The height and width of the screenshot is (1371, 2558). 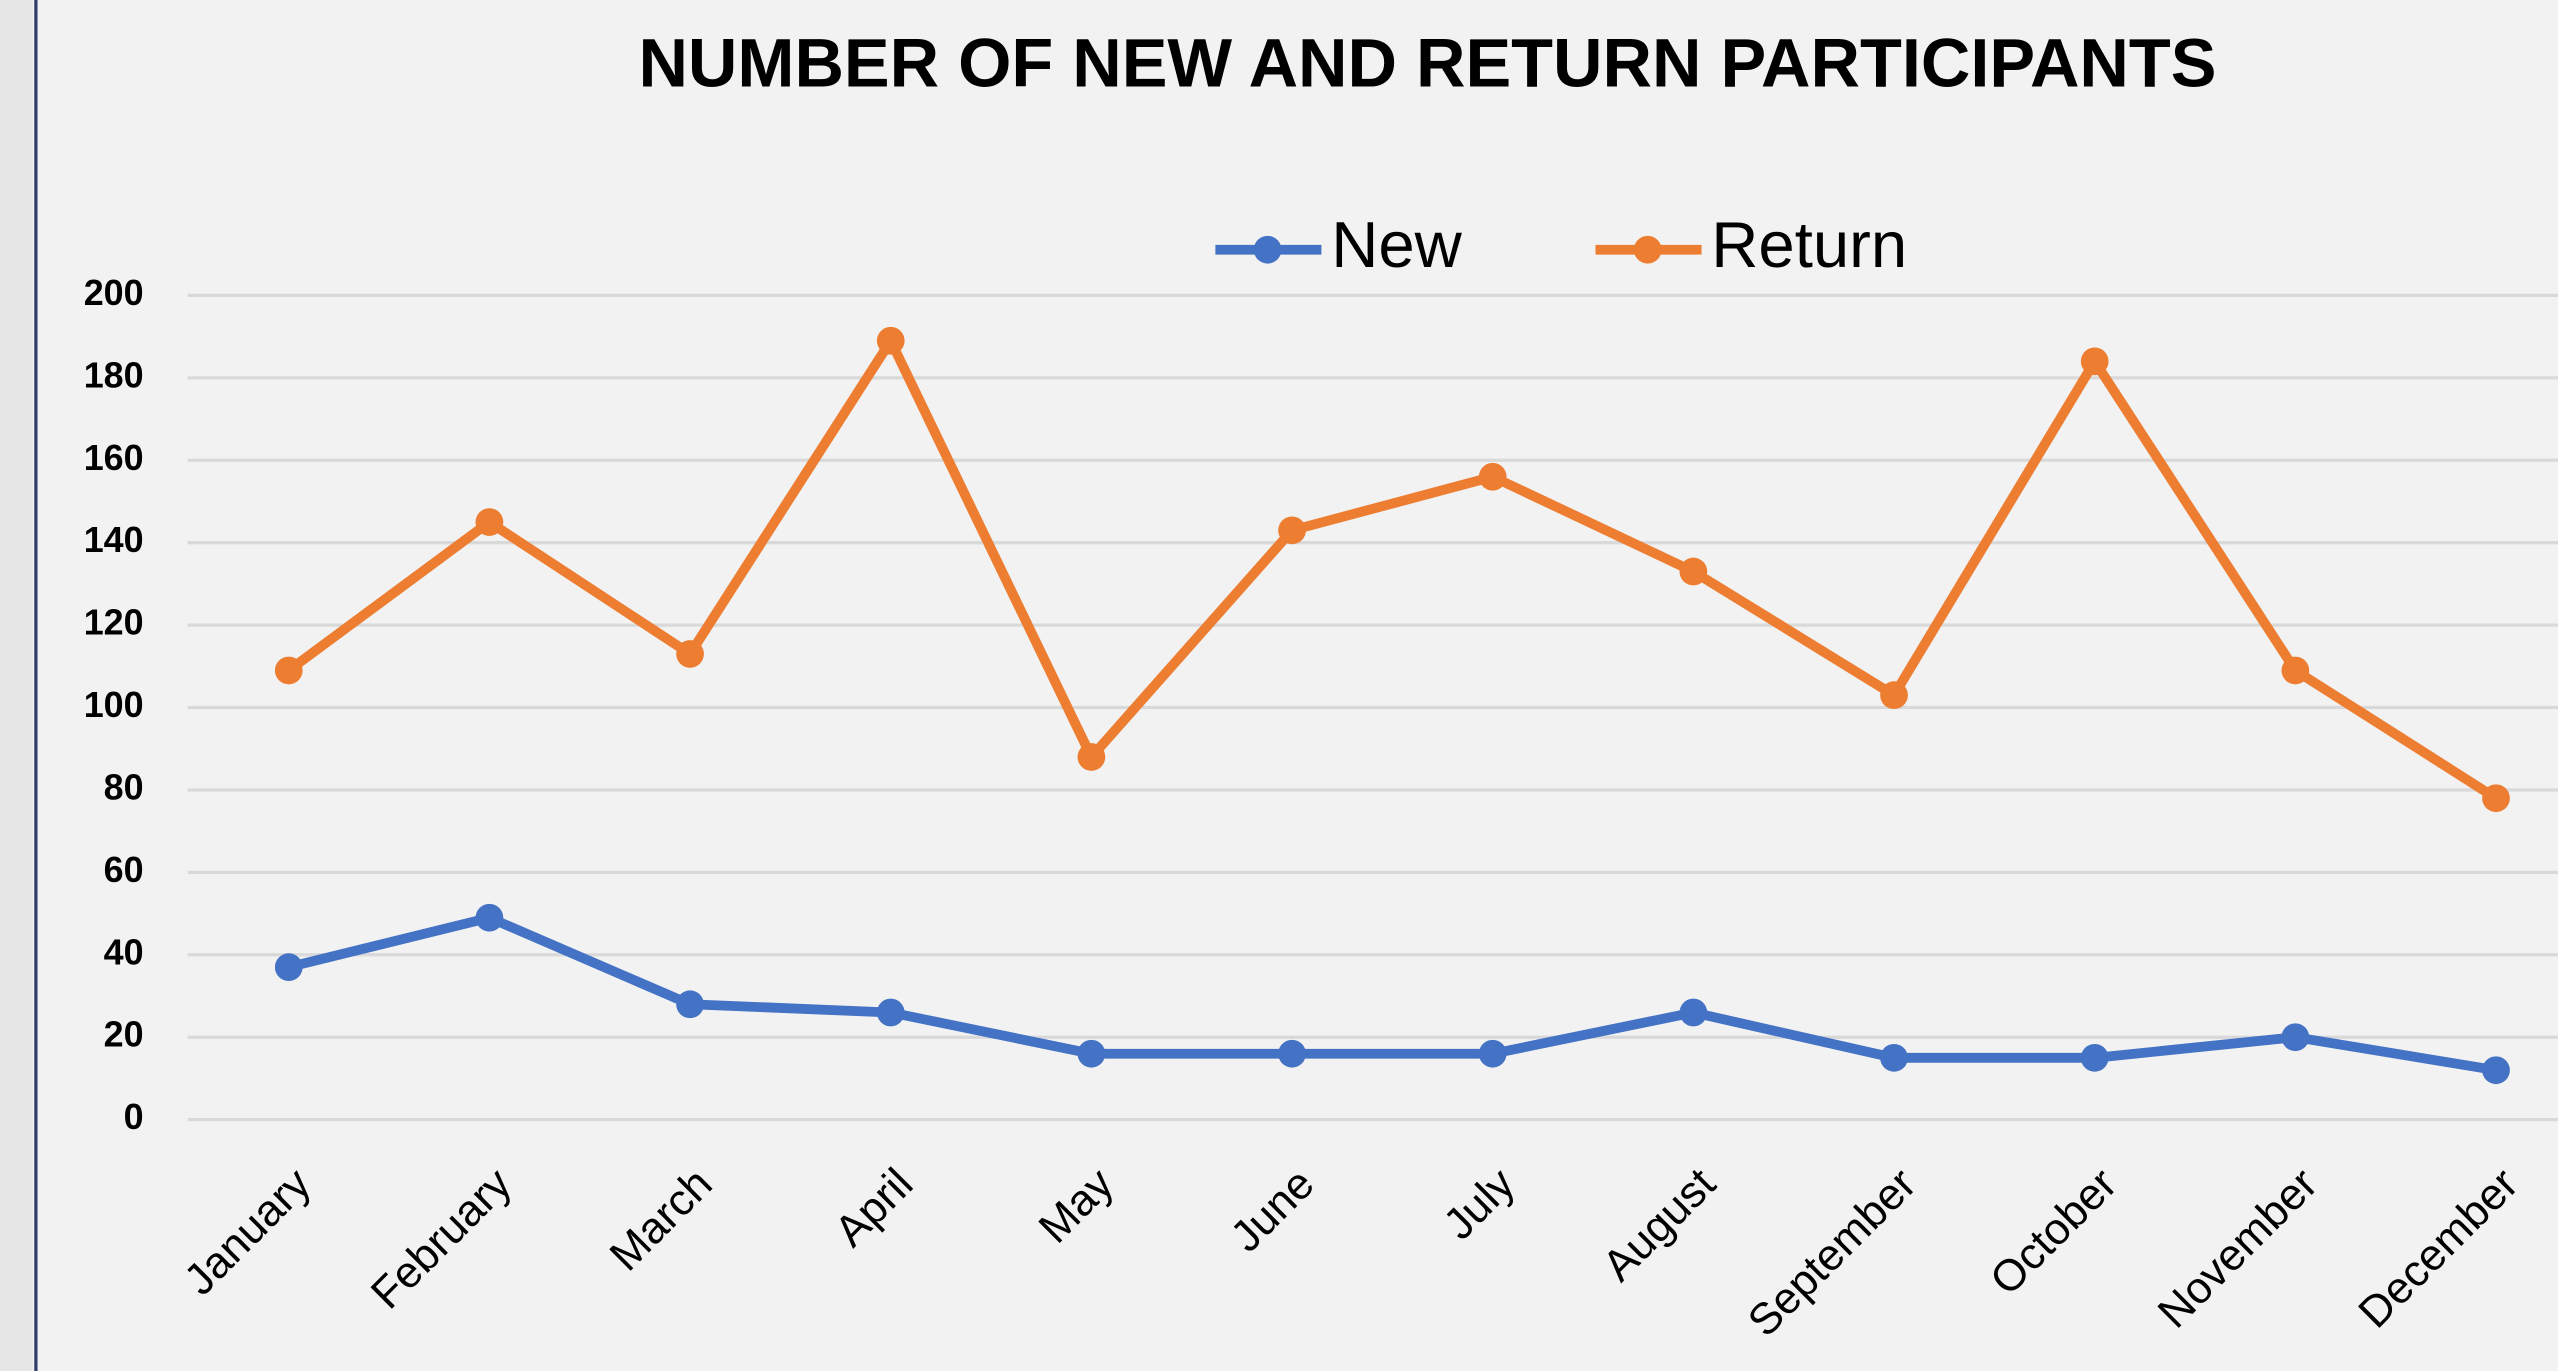 What do you see at coordinates (114, 375) in the screenshot?
I see `y-tick-label: 180` at bounding box center [114, 375].